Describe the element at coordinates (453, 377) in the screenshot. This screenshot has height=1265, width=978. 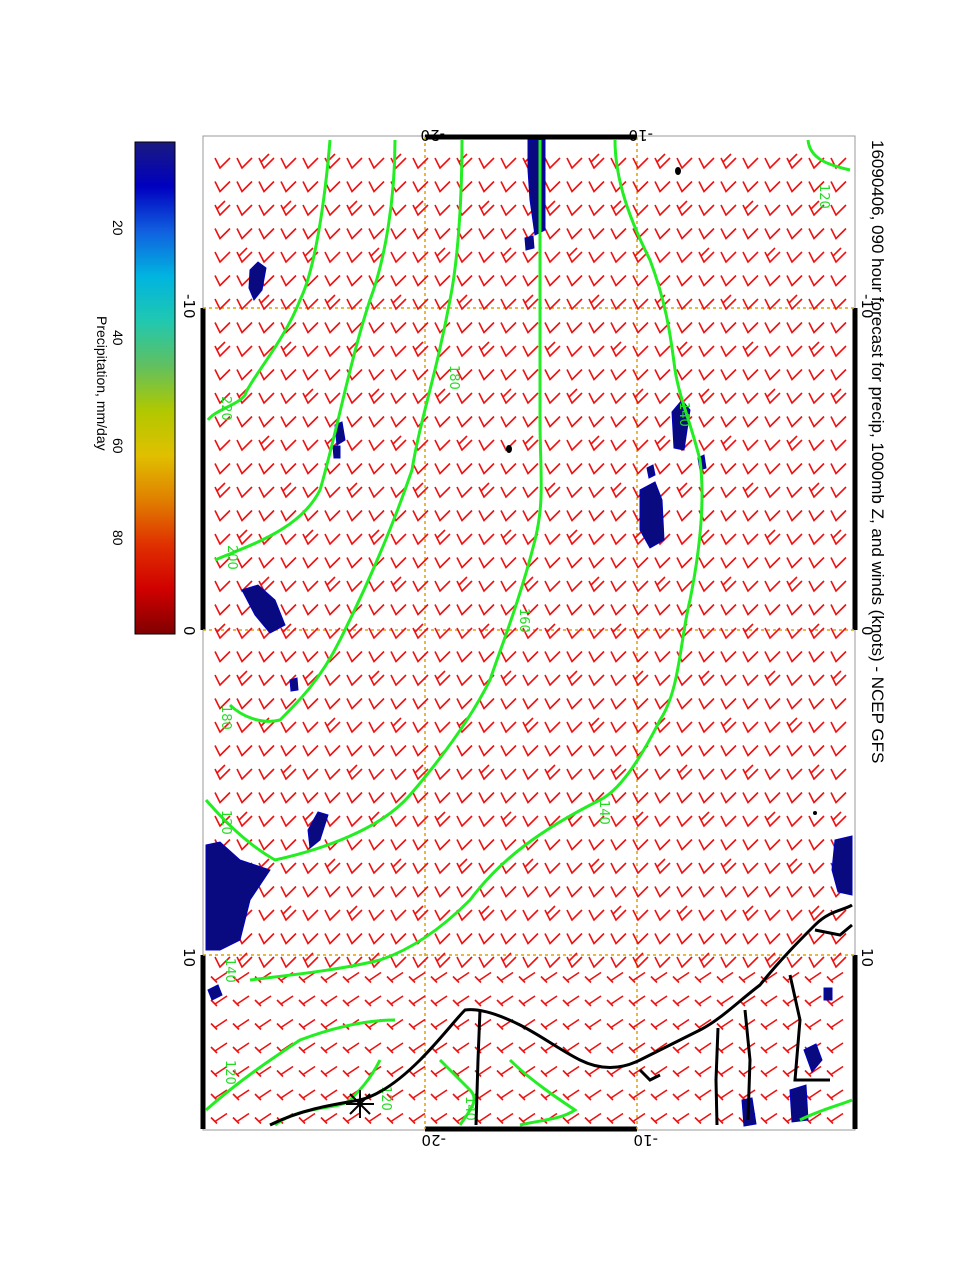
I see `contour-label: 180` at that location.